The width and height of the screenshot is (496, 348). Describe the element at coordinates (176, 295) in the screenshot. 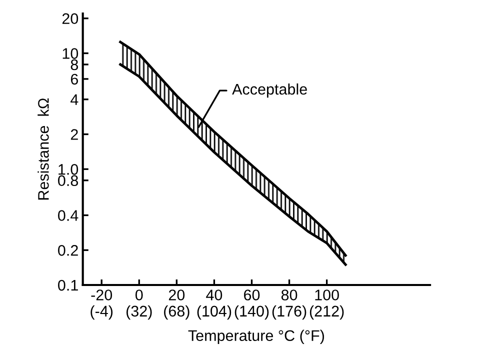

I see `x-tick-label: 20` at that location.